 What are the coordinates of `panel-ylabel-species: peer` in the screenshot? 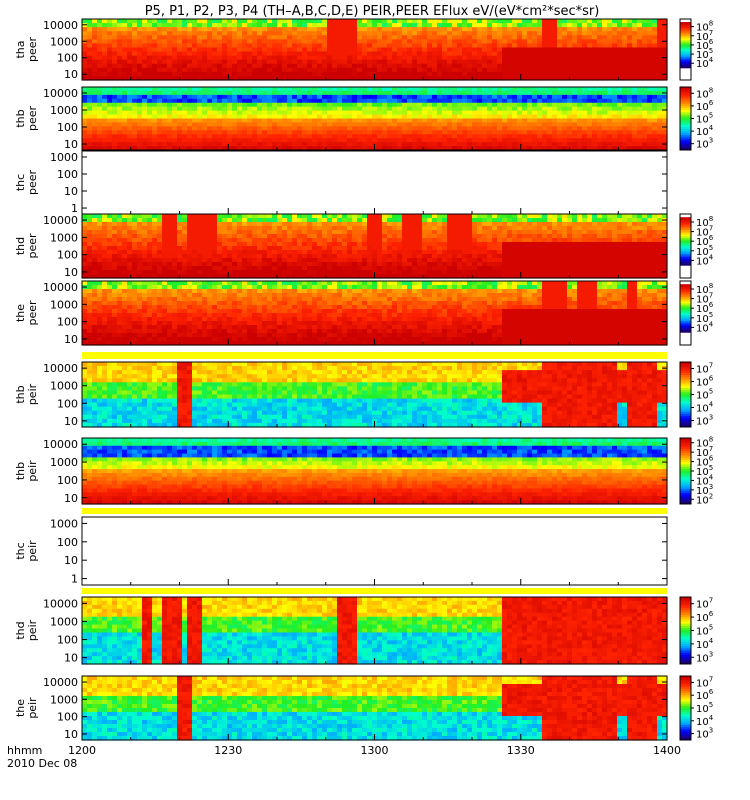 It's located at (32, 183).